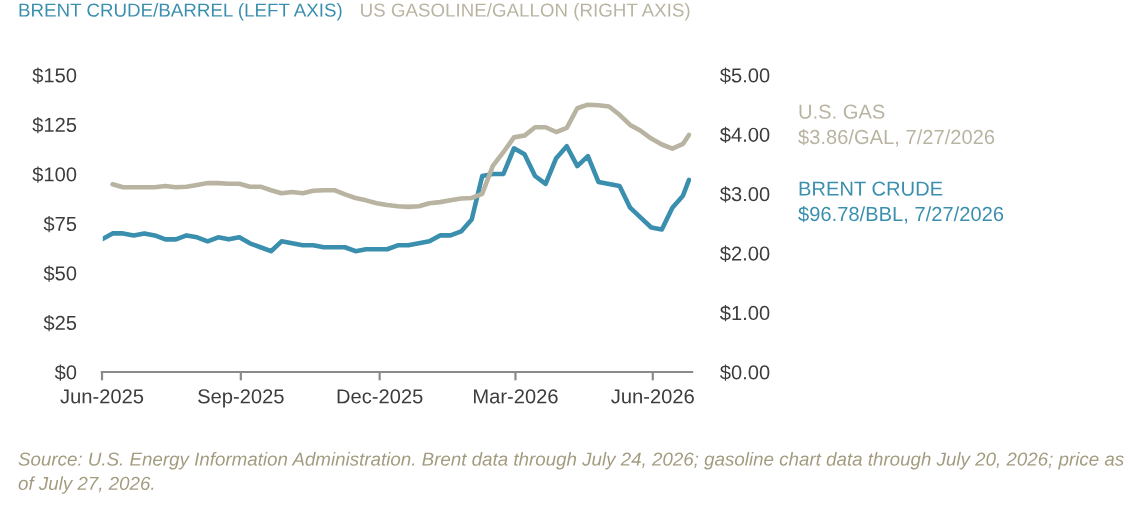 The image size is (1145, 512). Describe the element at coordinates (744, 75) in the screenshot. I see `y2-tick-label: $5.00` at that location.